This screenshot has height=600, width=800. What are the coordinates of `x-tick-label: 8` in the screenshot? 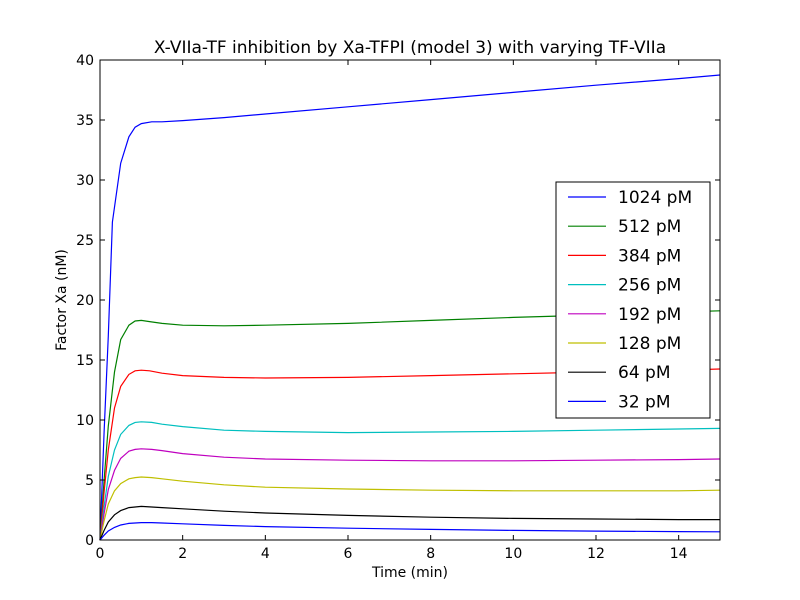 It's located at (430, 554).